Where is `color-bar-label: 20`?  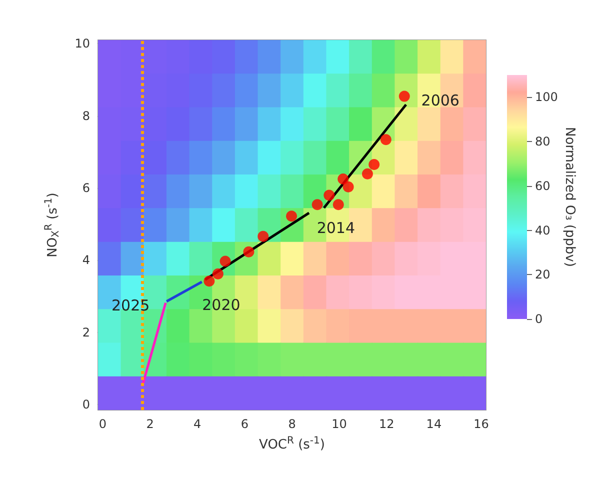 color-bar-label: 20 is located at coordinates (542, 275).